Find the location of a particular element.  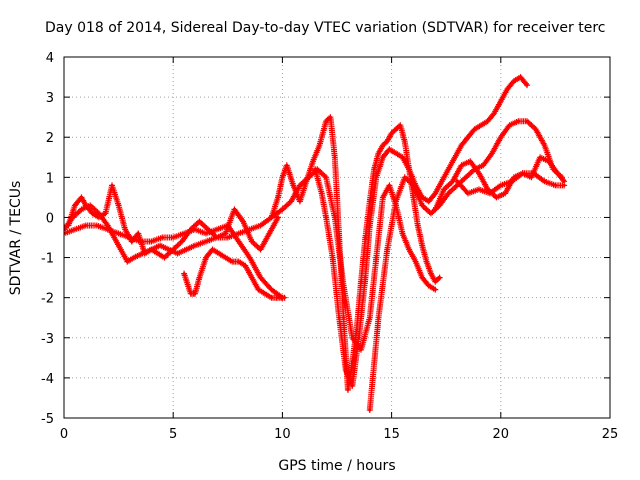

y-tick-label: 0 is located at coordinates (50, 218).